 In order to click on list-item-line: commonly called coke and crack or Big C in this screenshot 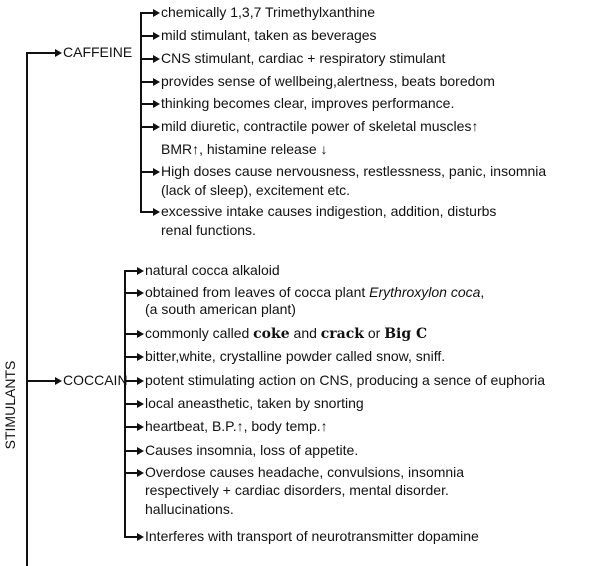, I will do `click(286, 333)`.